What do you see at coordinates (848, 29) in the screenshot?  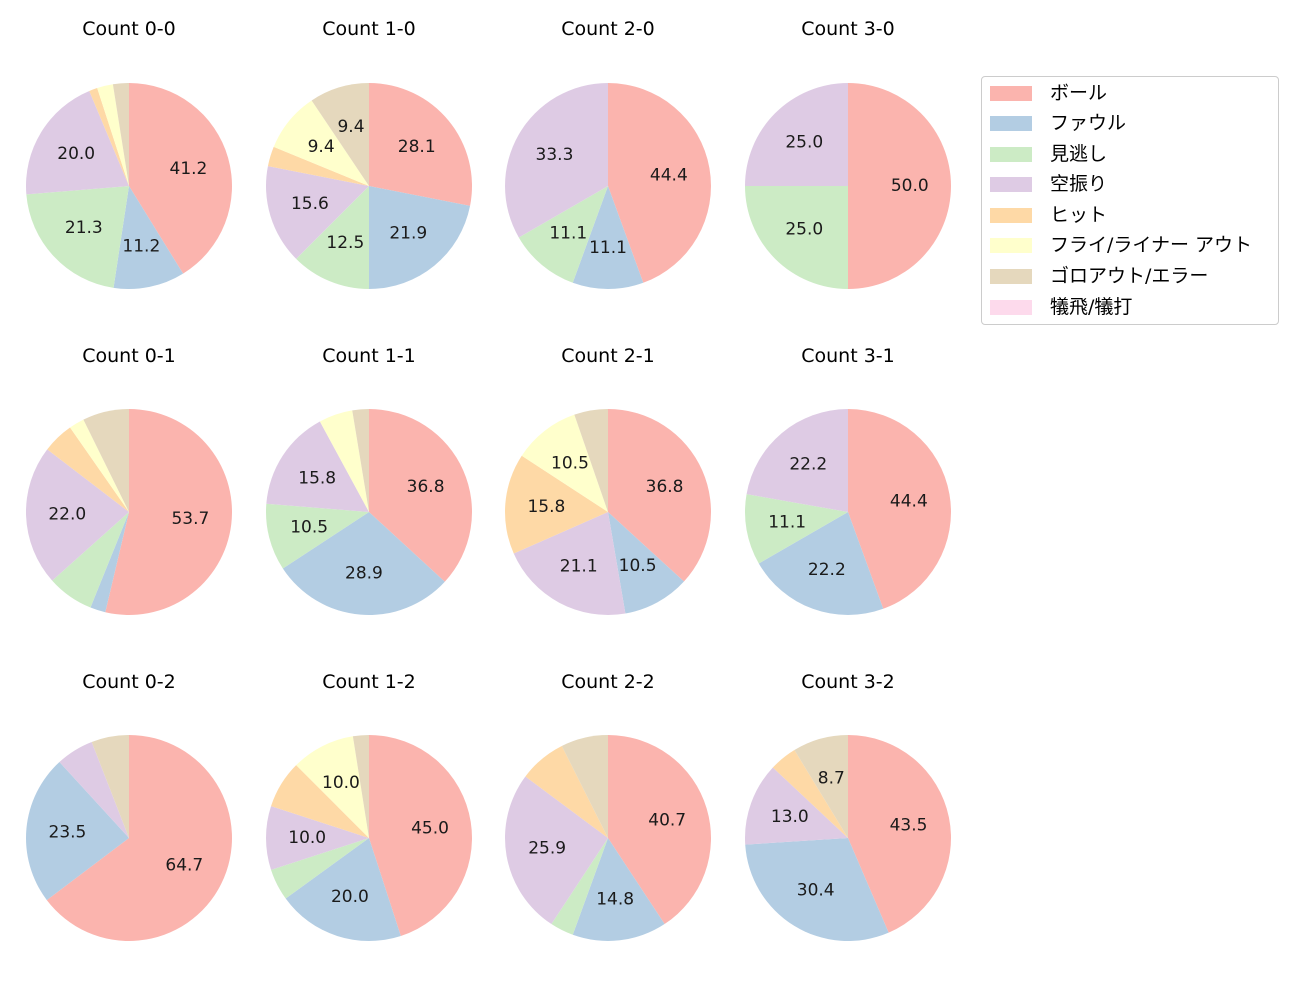 I see `pie-title: Count 3-0` at bounding box center [848, 29].